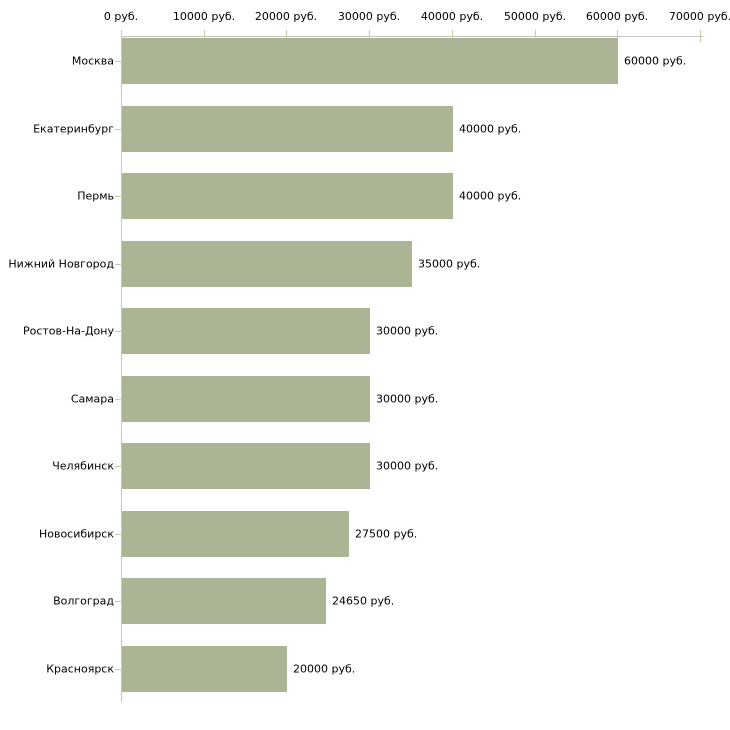 This screenshot has height=730, width=730. I want to click on x-axis-tick-label: 70000 руб., so click(699, 16).